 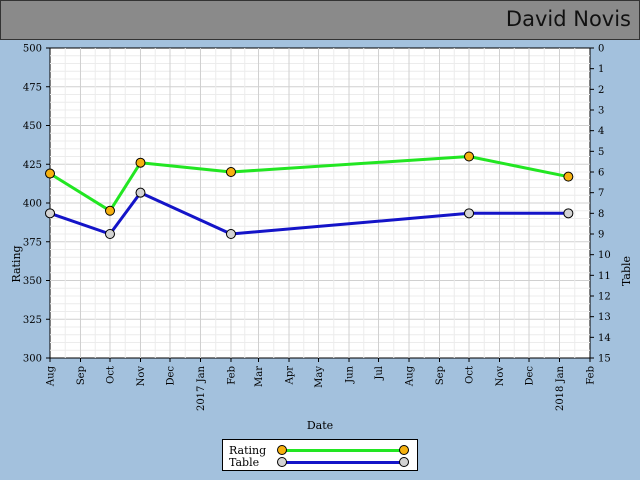 I want to click on right-tick-label: 10, so click(x=604, y=255).